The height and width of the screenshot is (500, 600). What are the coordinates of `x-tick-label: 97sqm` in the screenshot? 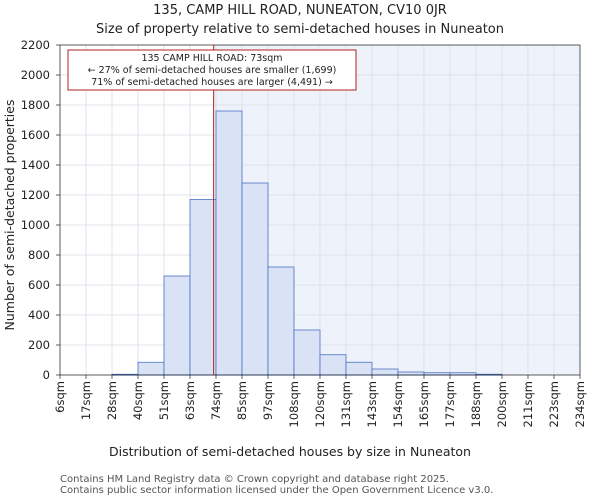 It's located at (268, 400).